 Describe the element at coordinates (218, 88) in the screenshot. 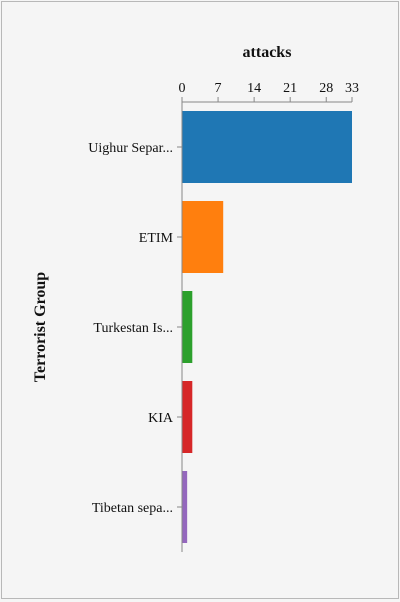

I see `x-tick-label: 7` at that location.